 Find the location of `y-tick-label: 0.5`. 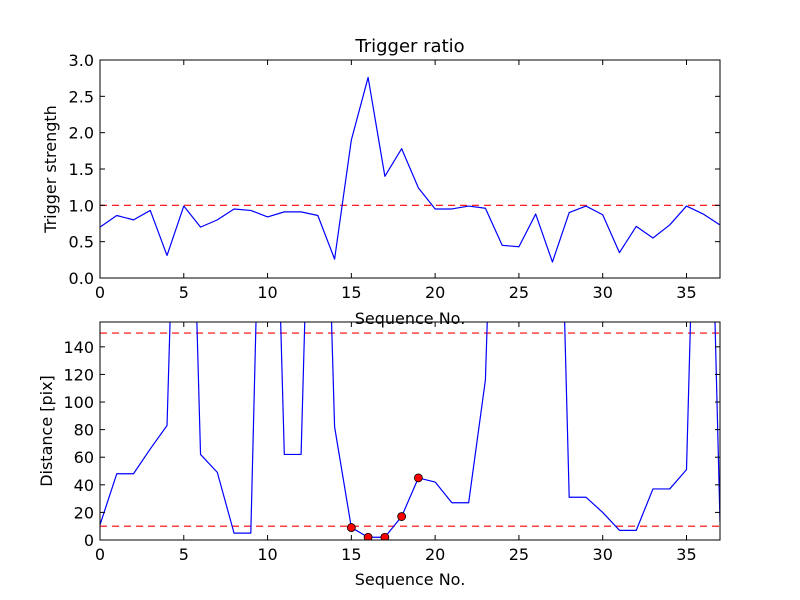

y-tick-label: 0.5 is located at coordinates (81, 242).